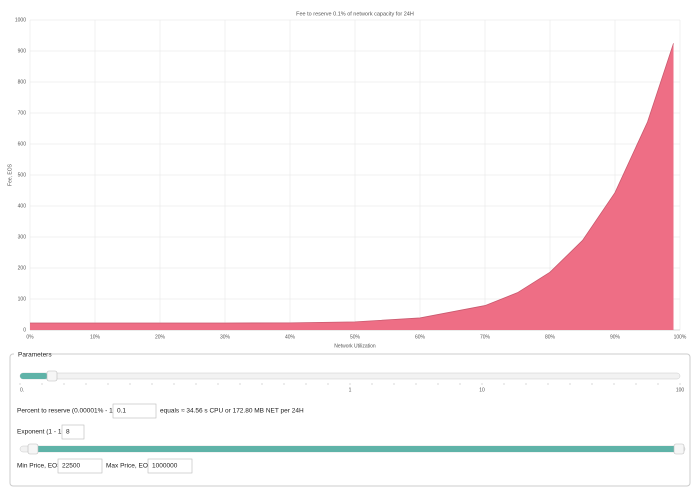  I want to click on min-input, so click(80, 466).